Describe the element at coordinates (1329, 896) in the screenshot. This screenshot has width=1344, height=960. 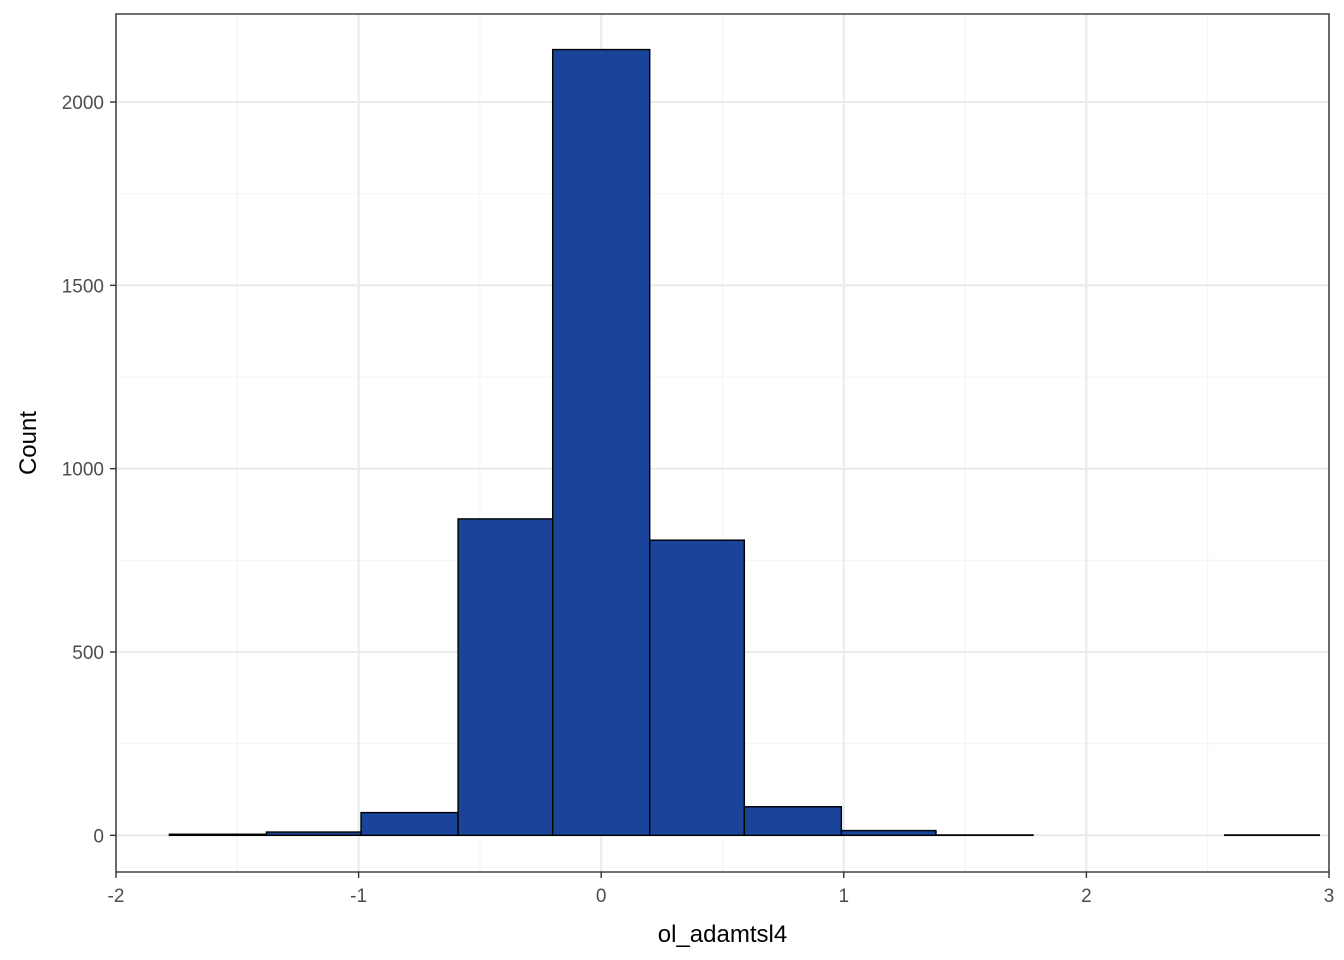
I see `x-tick-label: 3` at that location.